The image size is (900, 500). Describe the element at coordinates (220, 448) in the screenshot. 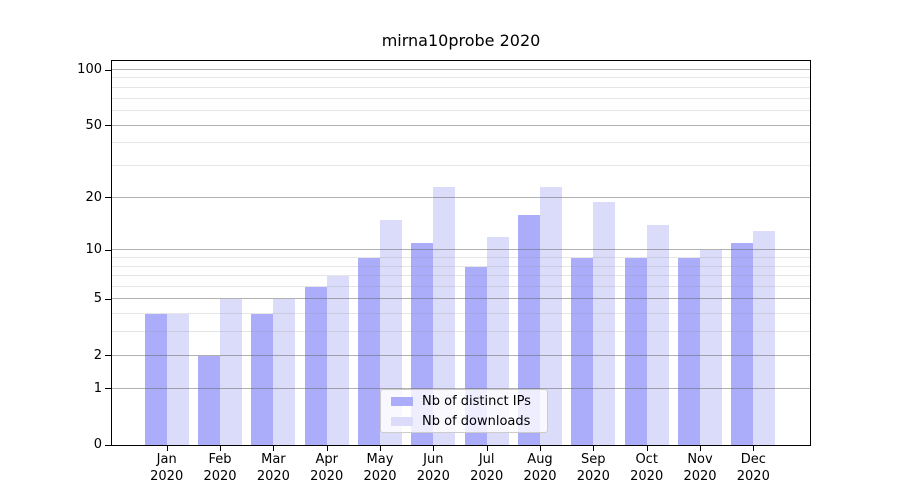

I see `x-tick-mark-feb` at that location.